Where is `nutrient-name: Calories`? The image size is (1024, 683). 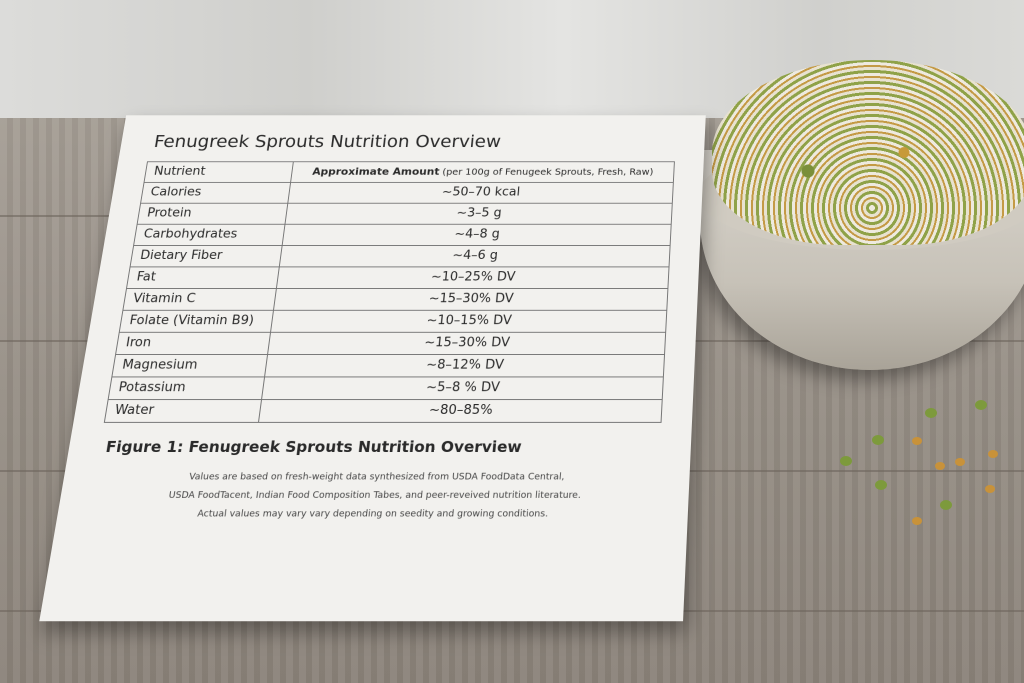 nutrient-name: Calories is located at coordinates (215, 193).